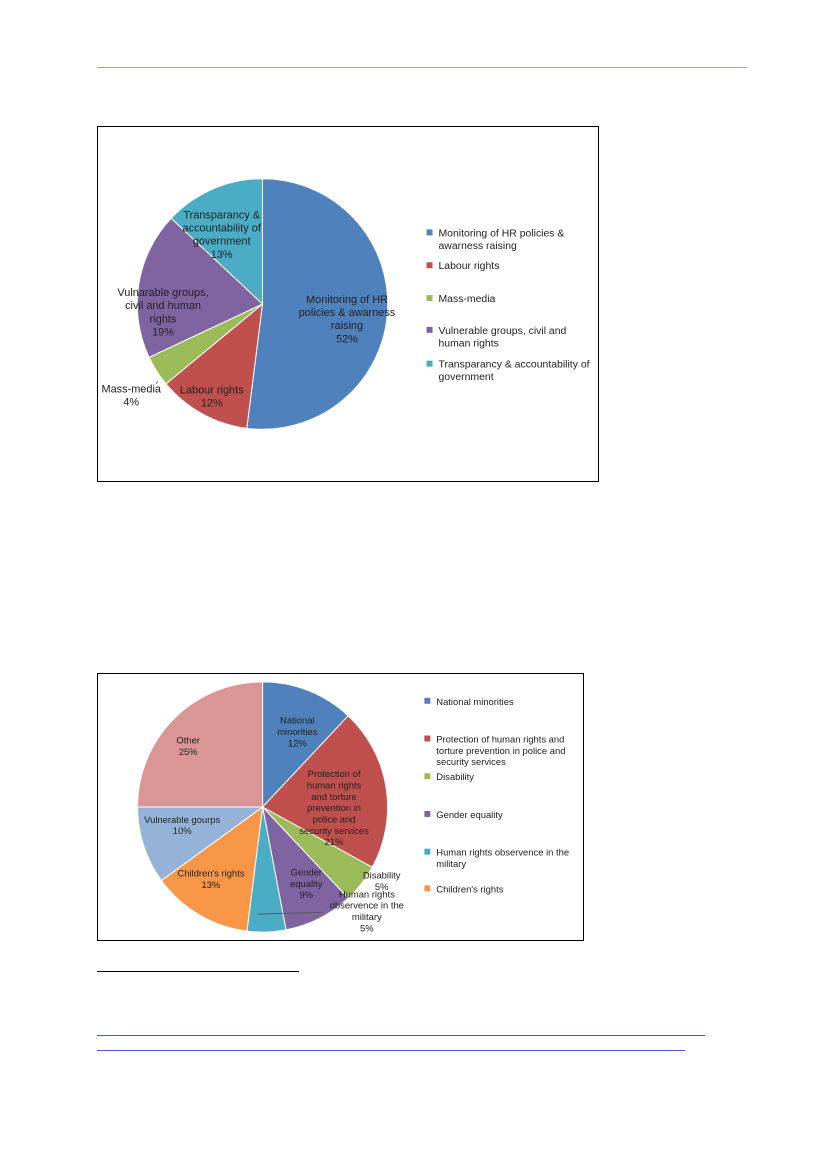 This screenshot has width=827, height=1169. What do you see at coordinates (198, 971) in the screenshot?
I see `footnote-separator` at bounding box center [198, 971].